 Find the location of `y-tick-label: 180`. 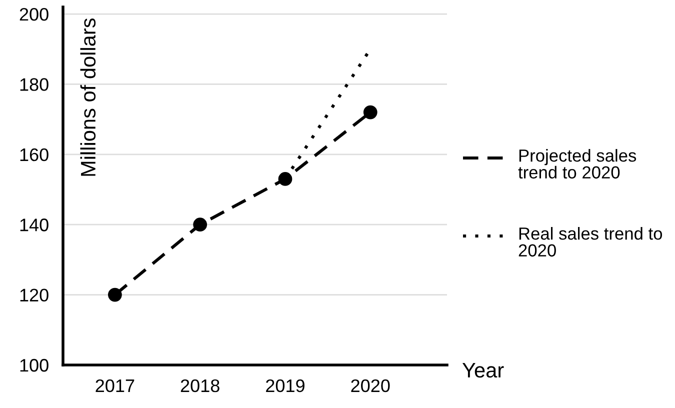

y-tick-label: 180 is located at coordinates (34, 84).